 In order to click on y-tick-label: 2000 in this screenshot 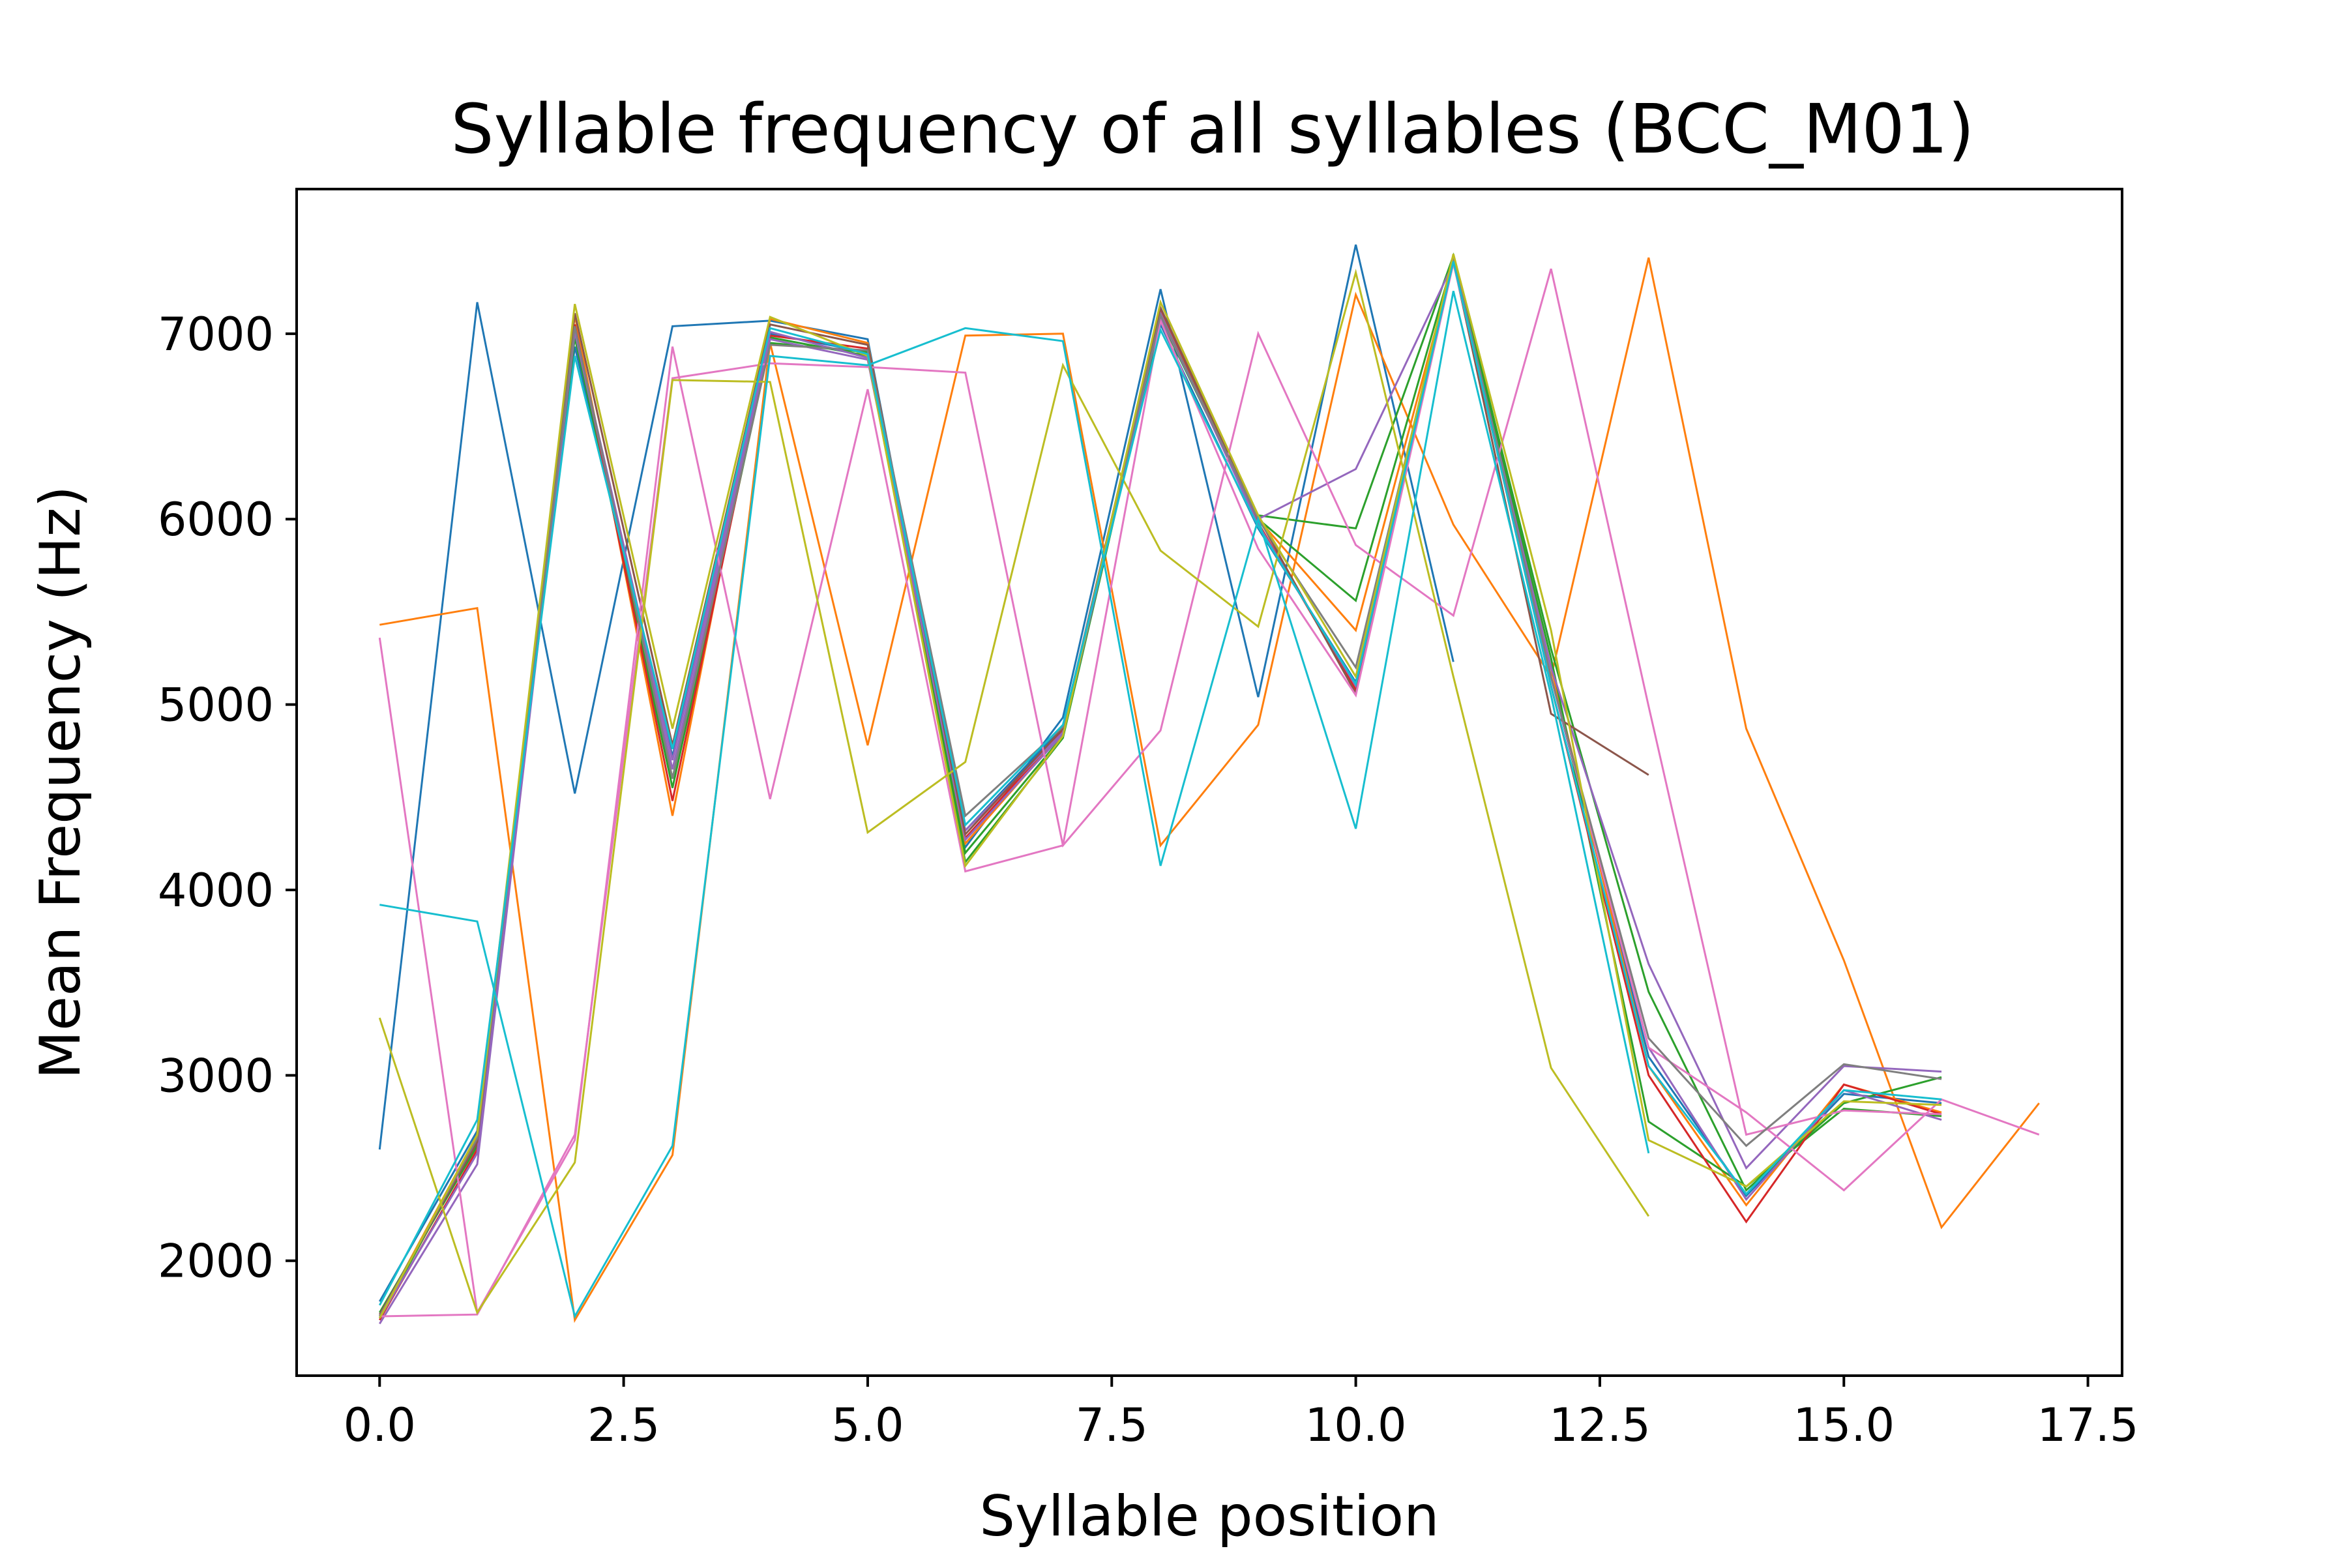, I will do `click(216, 1262)`.